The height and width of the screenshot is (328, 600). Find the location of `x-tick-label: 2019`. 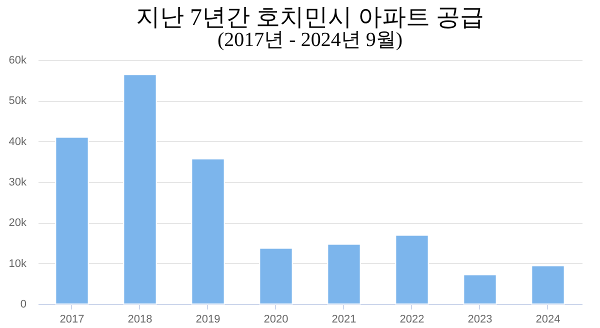

x-tick-label: 2019 is located at coordinates (208, 320).